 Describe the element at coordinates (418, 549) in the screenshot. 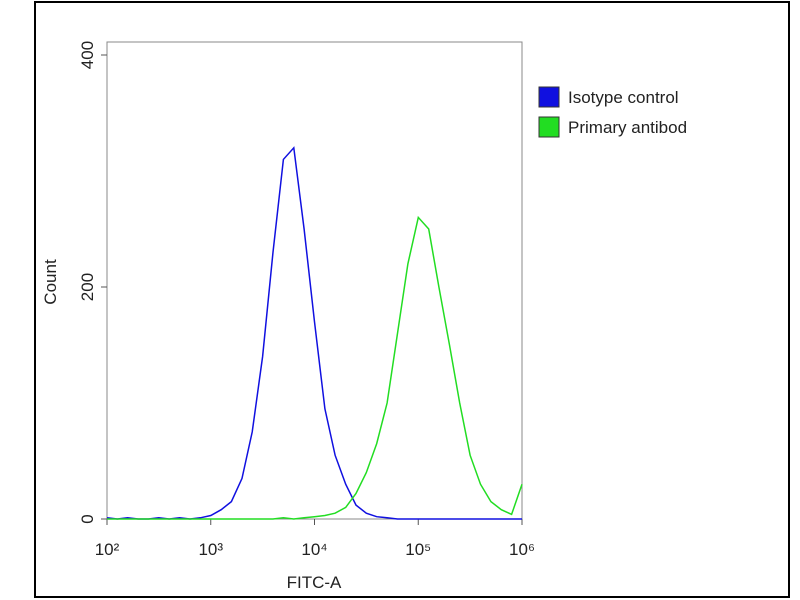

I see `x-tick-label: 10⁵` at that location.